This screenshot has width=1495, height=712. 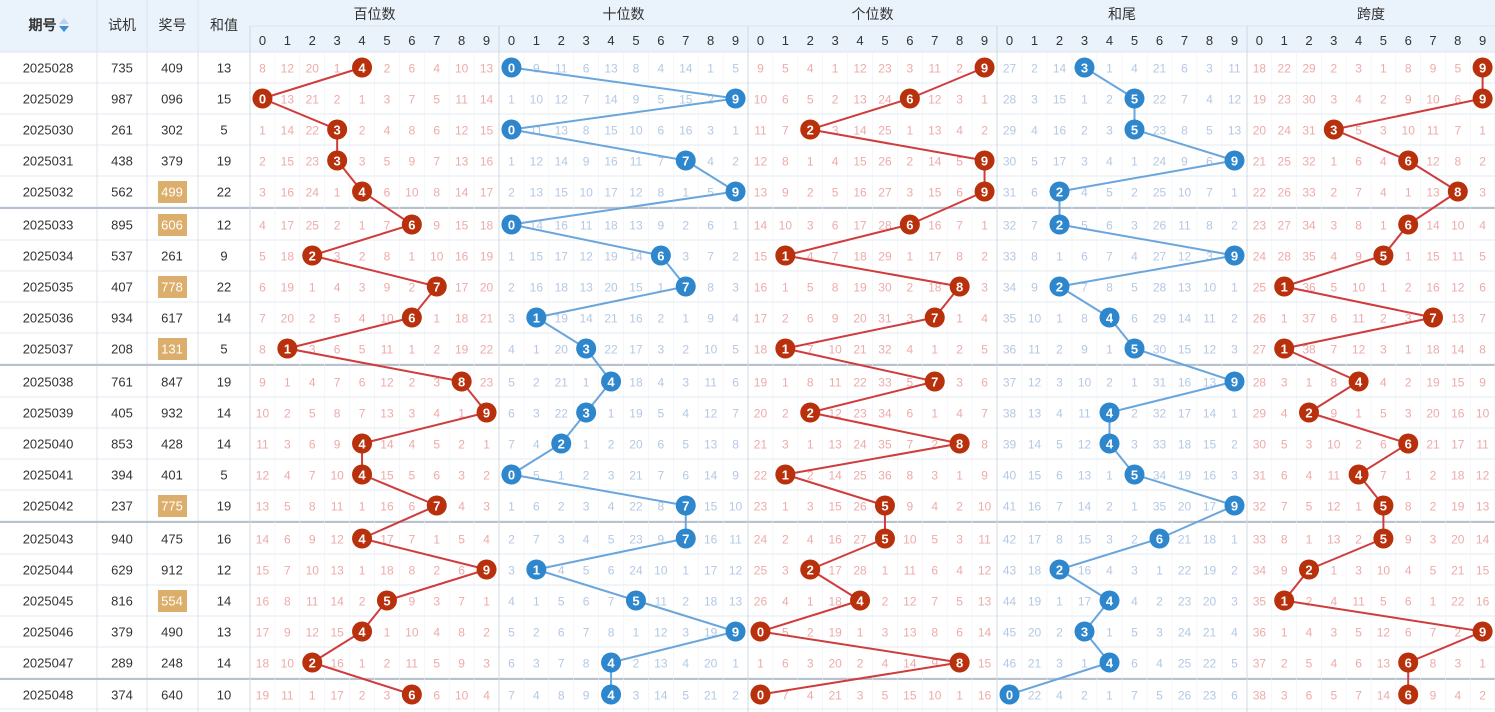 What do you see at coordinates (172, 444) in the screenshot?
I see `prize-number-cell: 428` at bounding box center [172, 444].